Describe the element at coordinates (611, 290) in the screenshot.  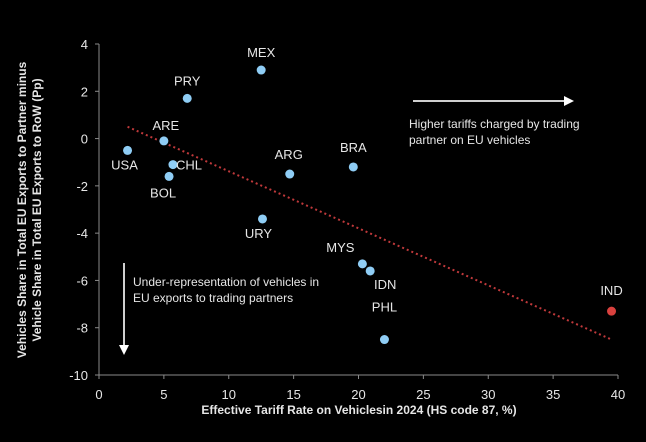
I see `data-label-ind: IND` at that location.